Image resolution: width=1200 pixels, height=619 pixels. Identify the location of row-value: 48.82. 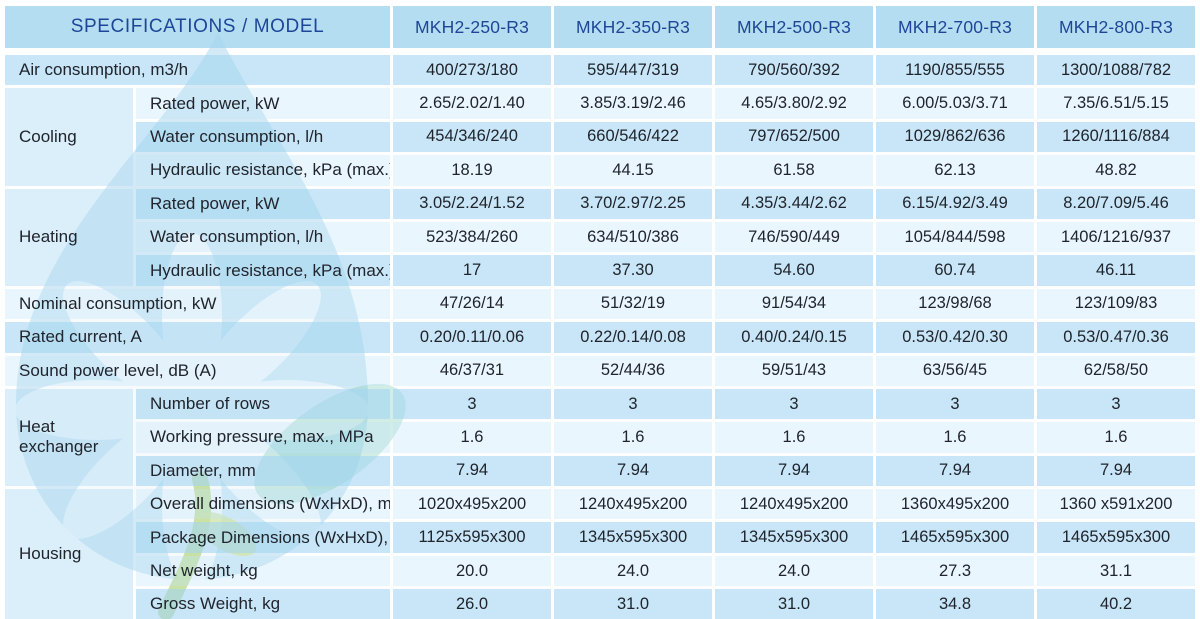
(1116, 170).